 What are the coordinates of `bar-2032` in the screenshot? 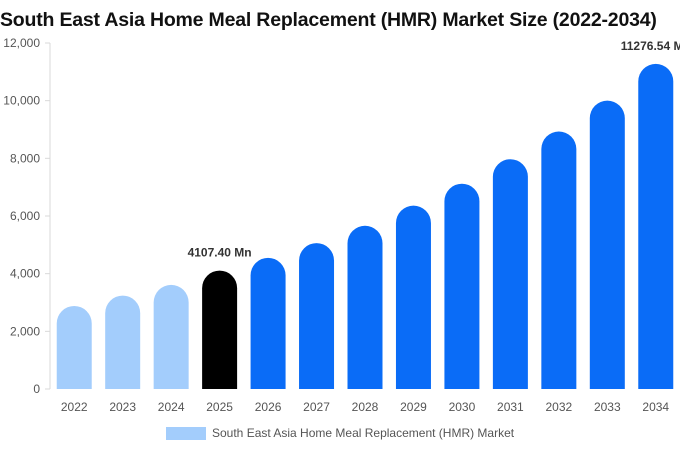 It's located at (559, 260).